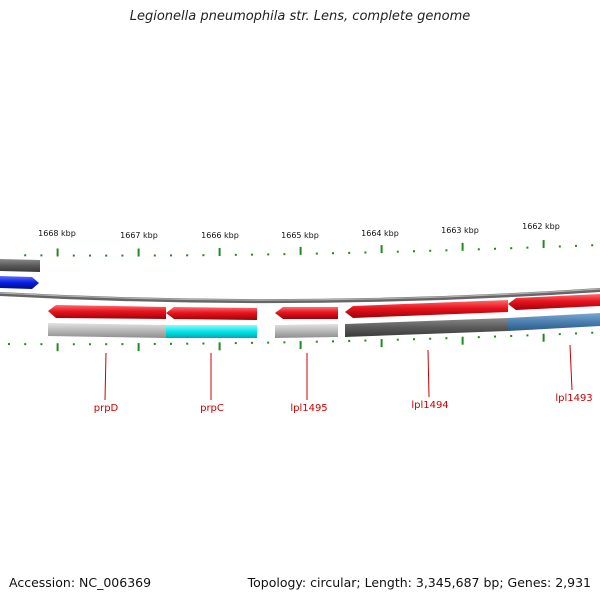  What do you see at coordinates (20, 274) in the screenshot?
I see `left-edge-features` at bounding box center [20, 274].